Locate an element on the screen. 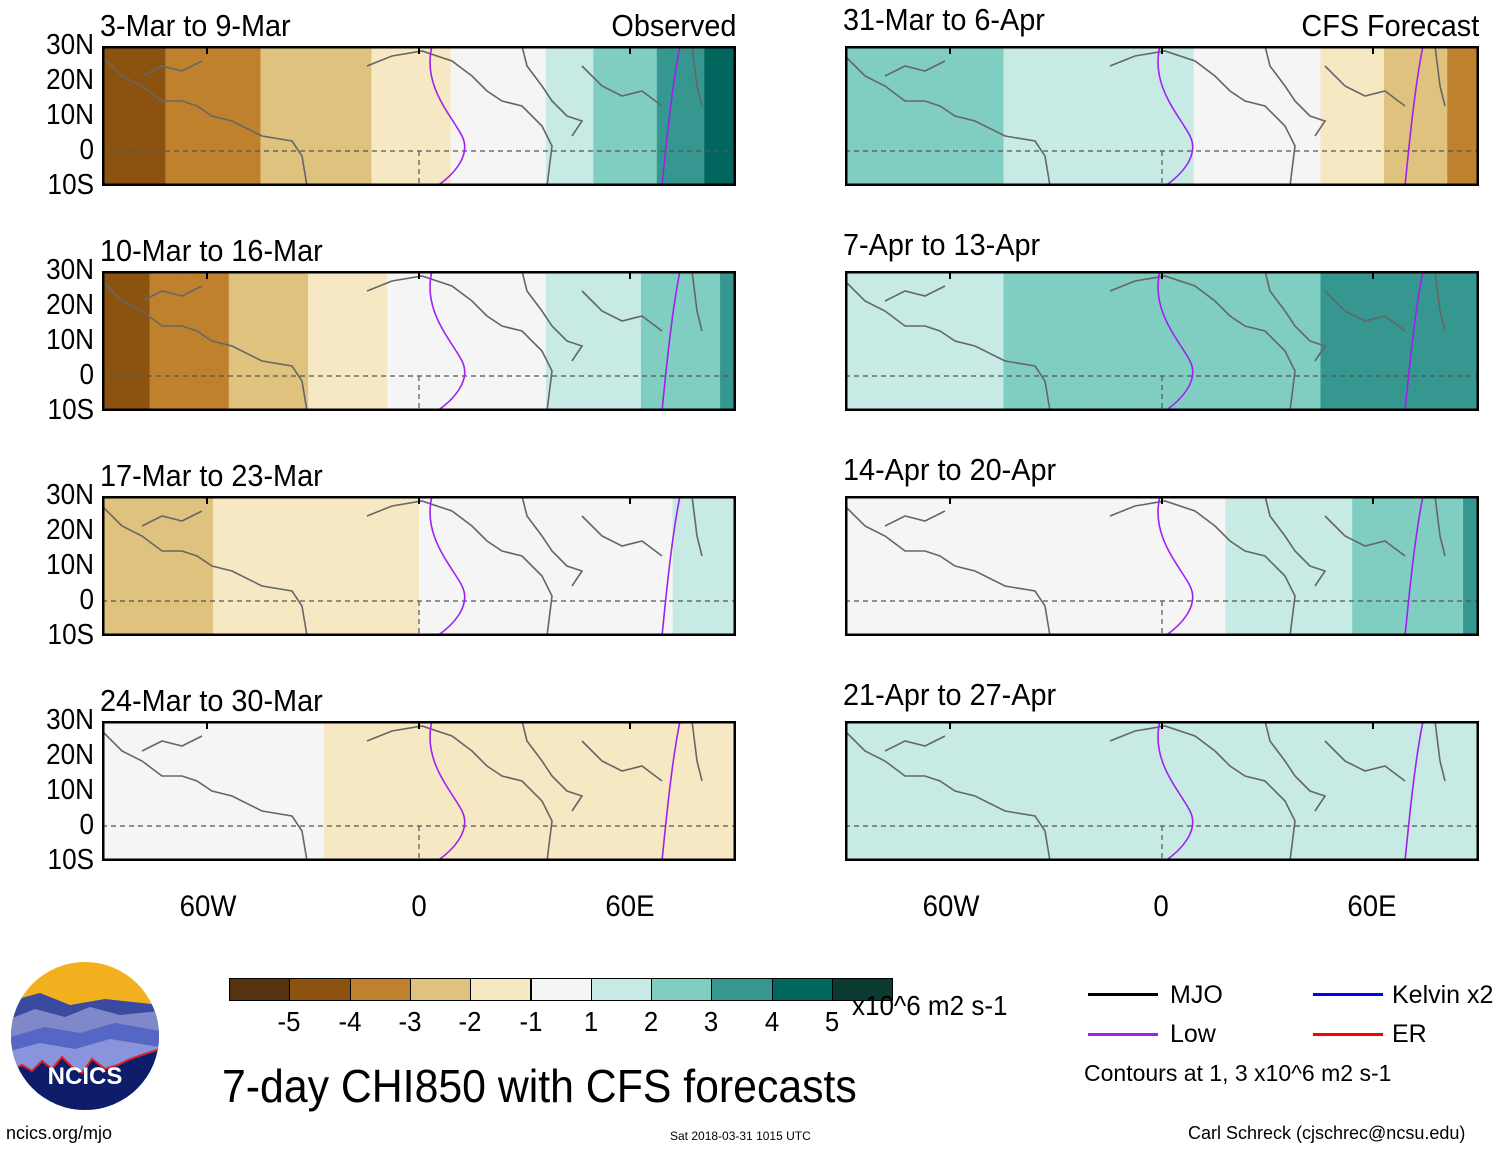  panel-title-obs1: 3-Mar to 9-Mar is located at coordinates (195, 25).